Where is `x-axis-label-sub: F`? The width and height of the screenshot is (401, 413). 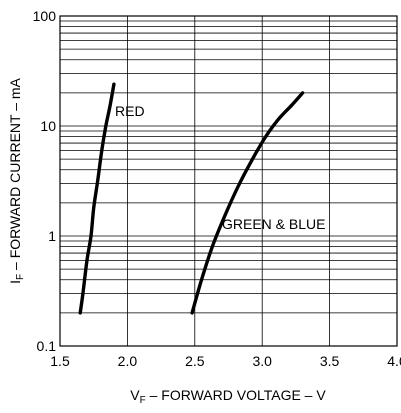 x-axis-label-sub: F is located at coordinates (143, 400).